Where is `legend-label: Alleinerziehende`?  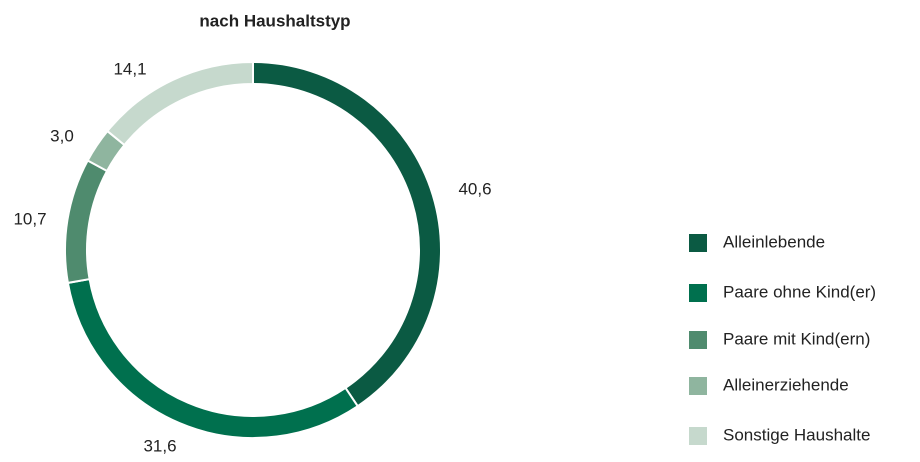
legend-label: Alleinerziehende is located at coordinates (786, 384).